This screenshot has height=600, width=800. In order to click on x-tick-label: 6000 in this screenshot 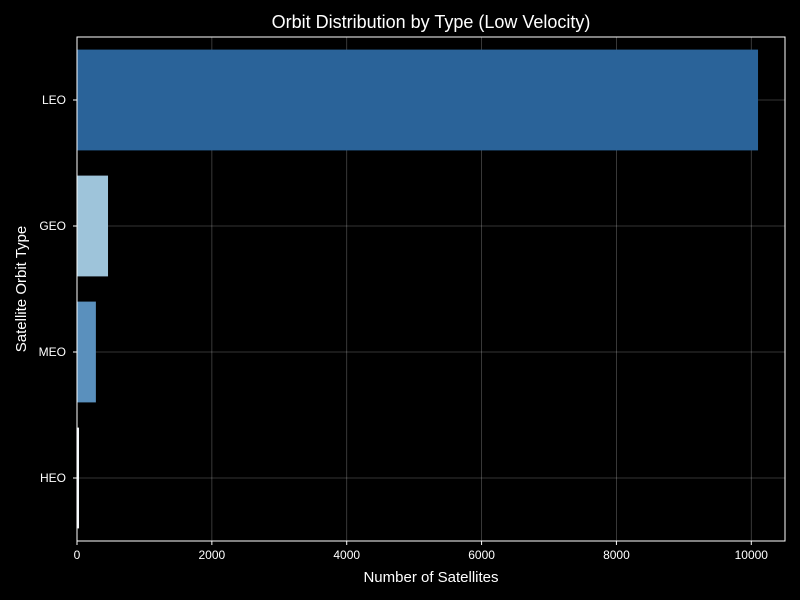, I will do `click(481, 555)`.